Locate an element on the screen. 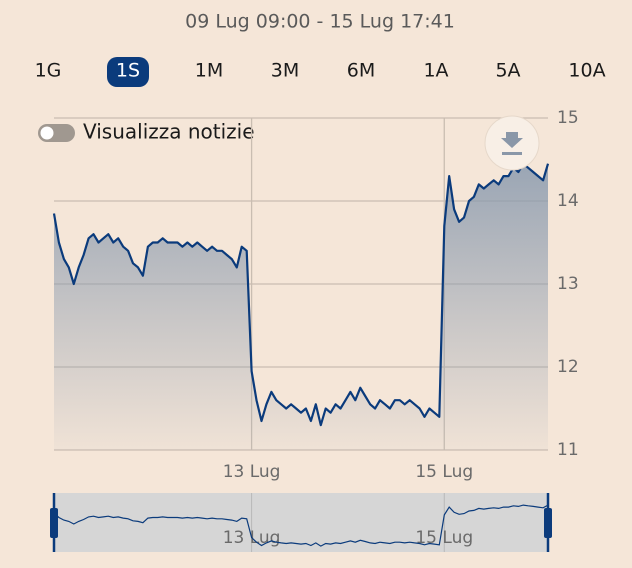 Image resolution: width=632 pixels, height=568 pixels. period-button: 1S is located at coordinates (128, 72).